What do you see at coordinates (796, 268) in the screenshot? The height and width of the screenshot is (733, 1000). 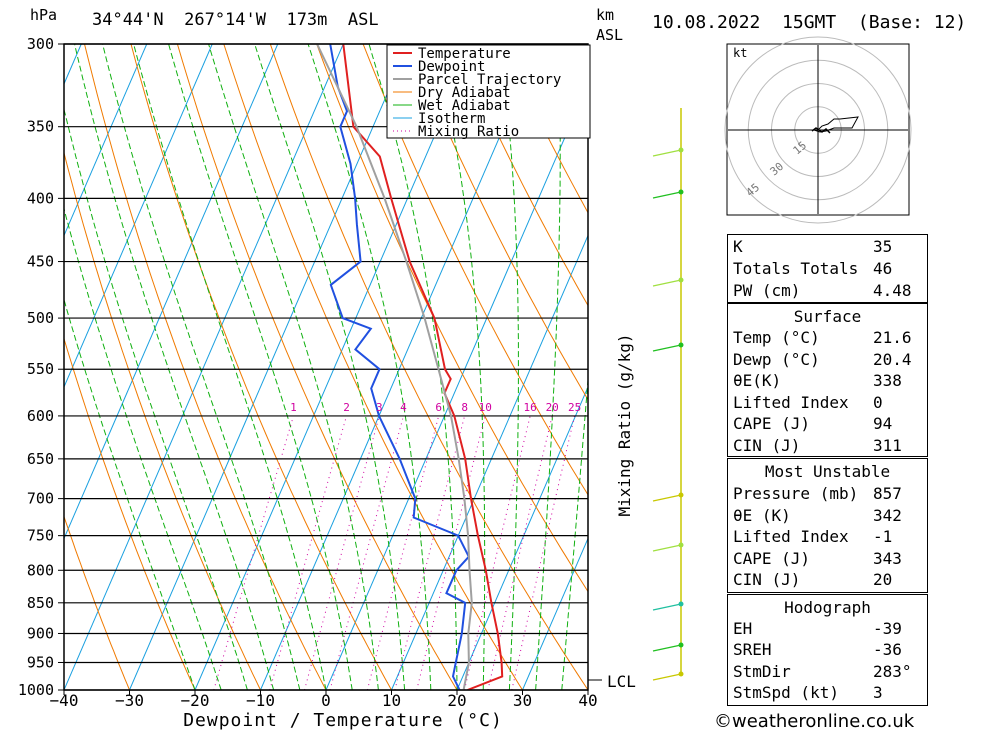 I see `totals-label: Totals Totals` at bounding box center [796, 268].